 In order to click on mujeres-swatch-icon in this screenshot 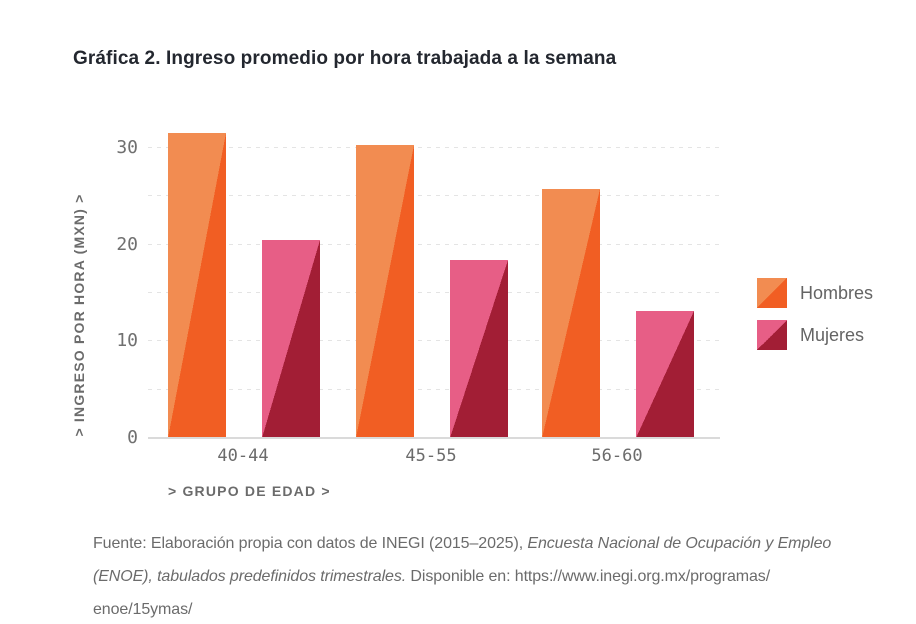, I will do `click(772, 335)`.